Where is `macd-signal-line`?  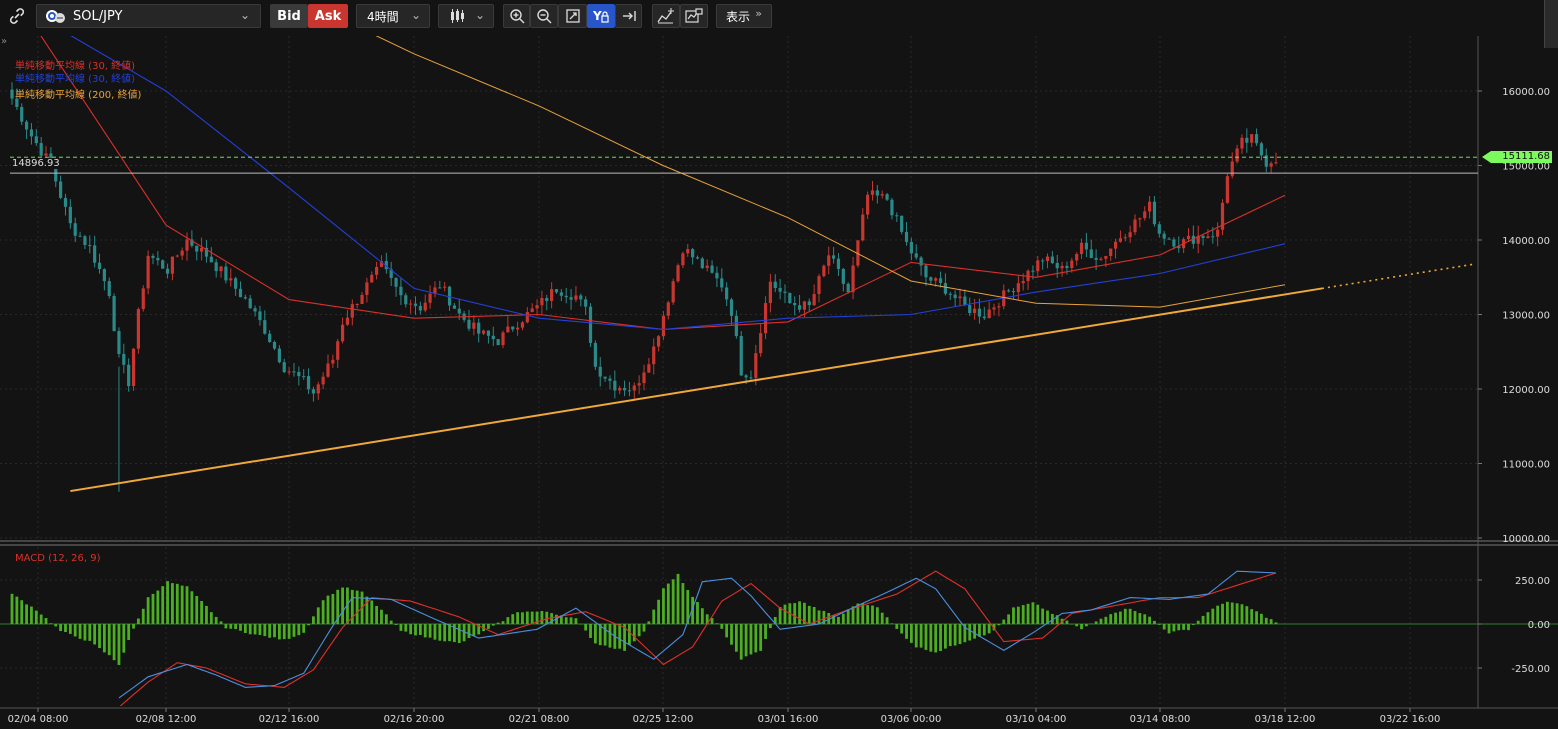 macd-signal-line is located at coordinates (698, 638).